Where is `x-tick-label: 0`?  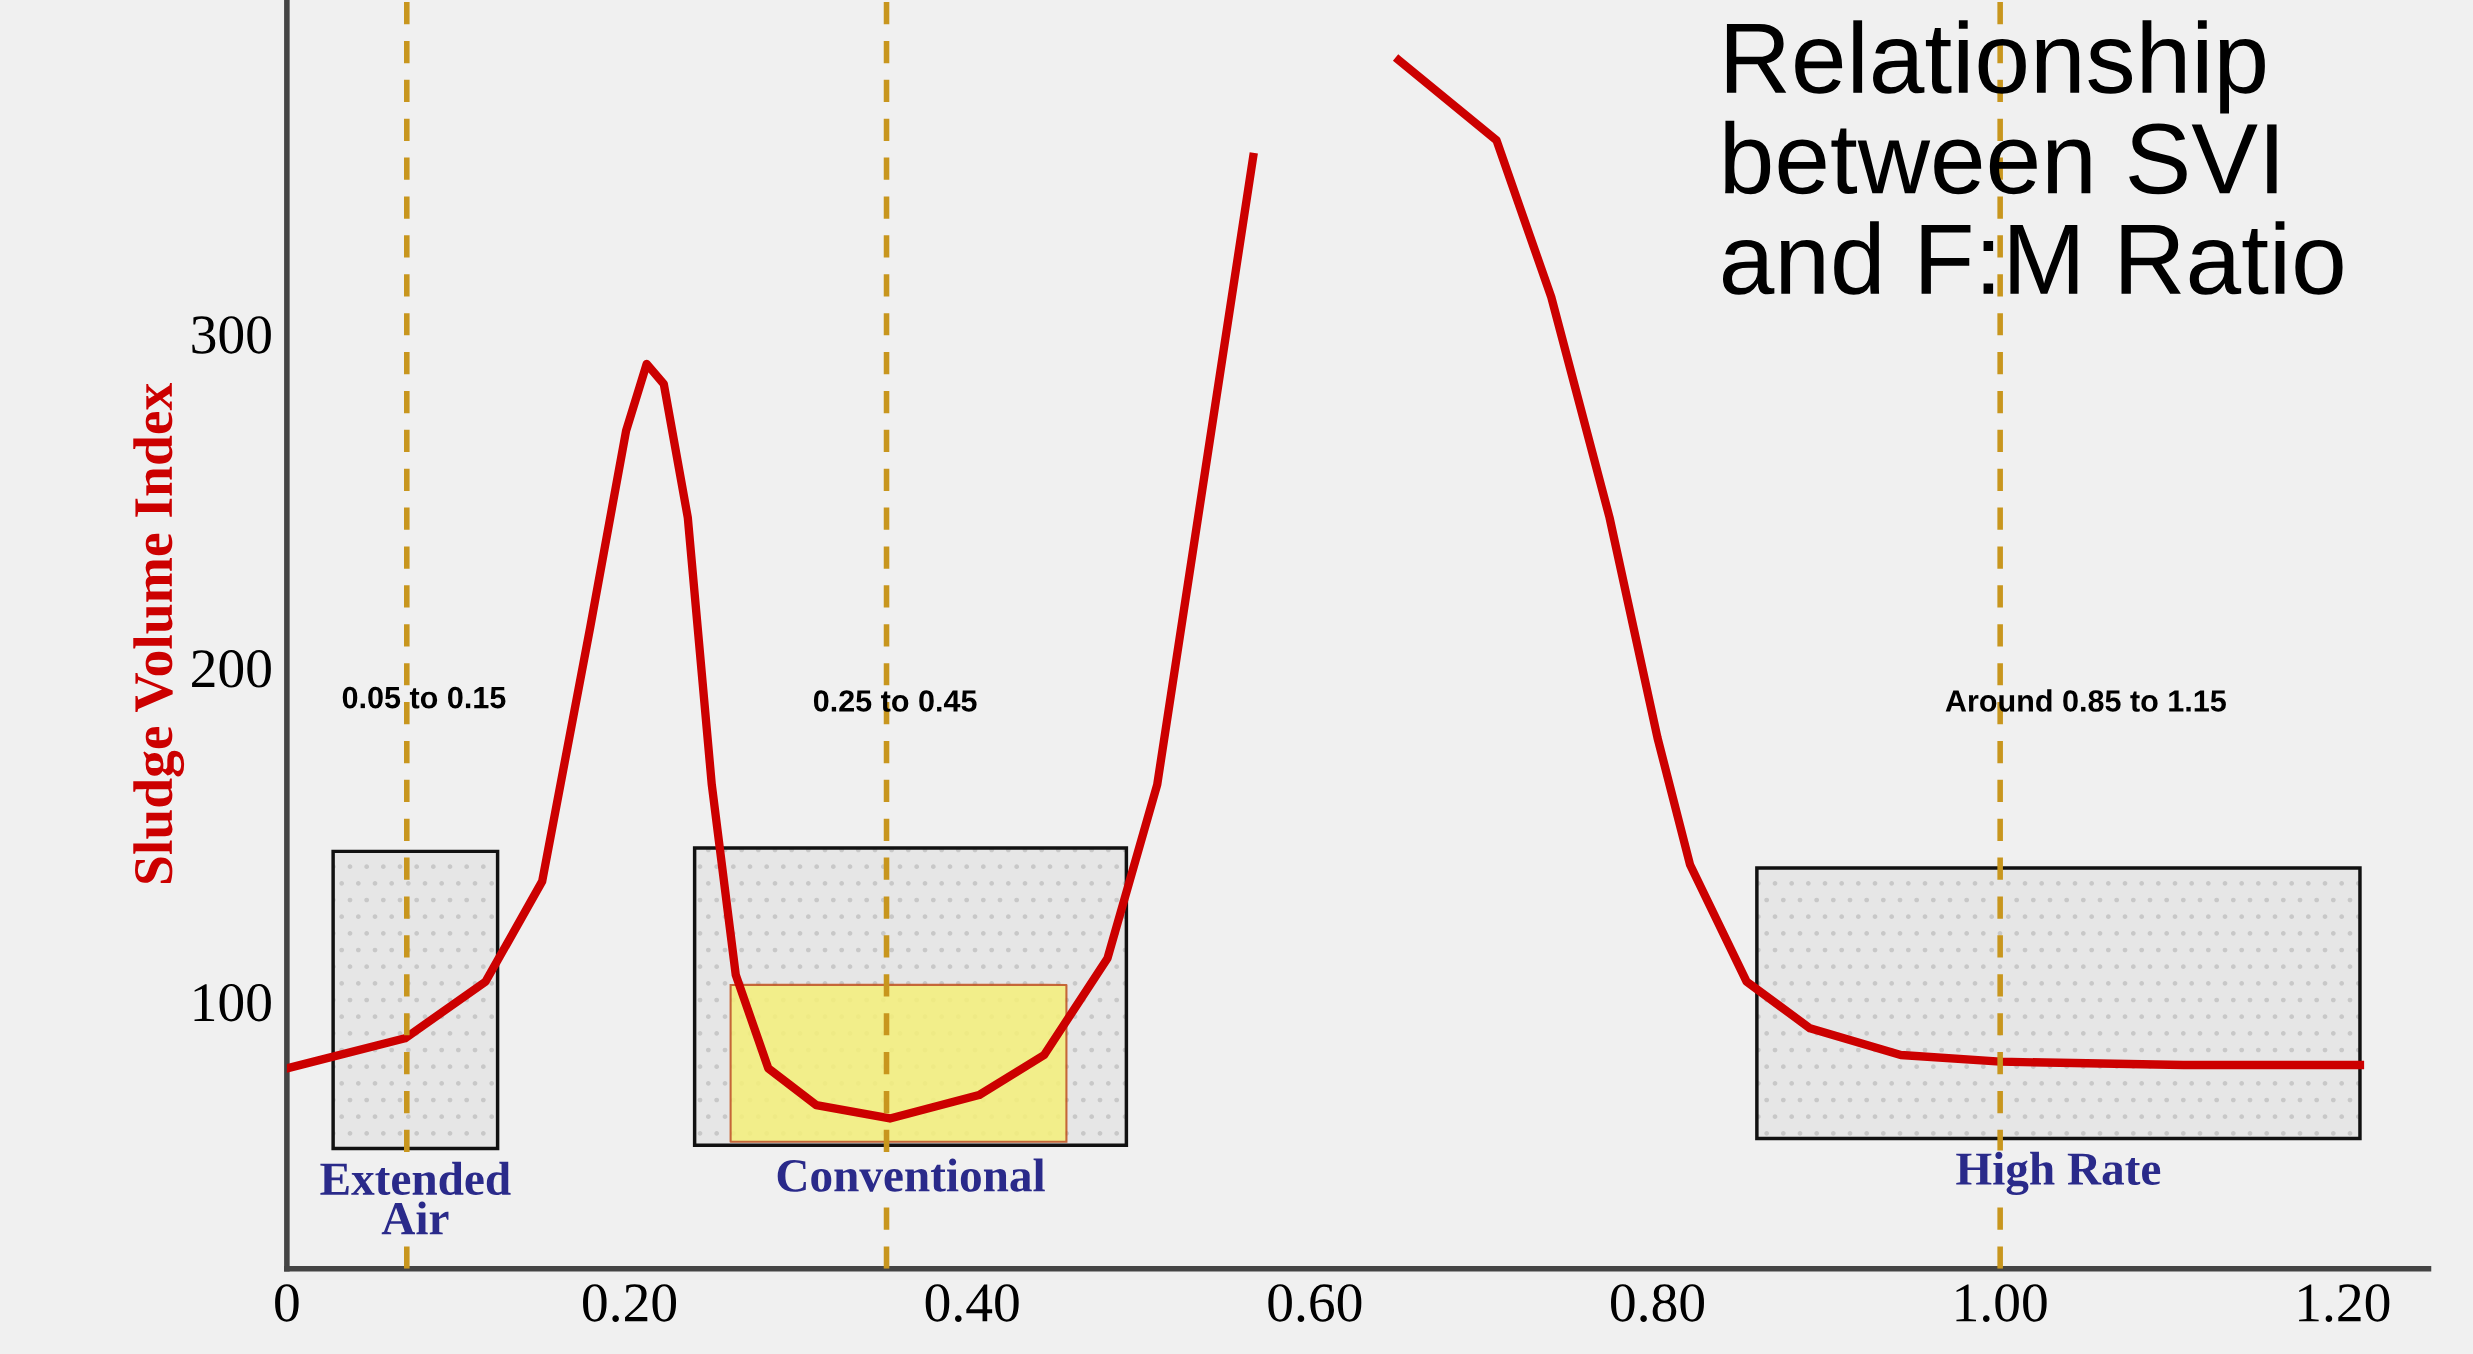
x-tick-label: 0 is located at coordinates (287, 1303).